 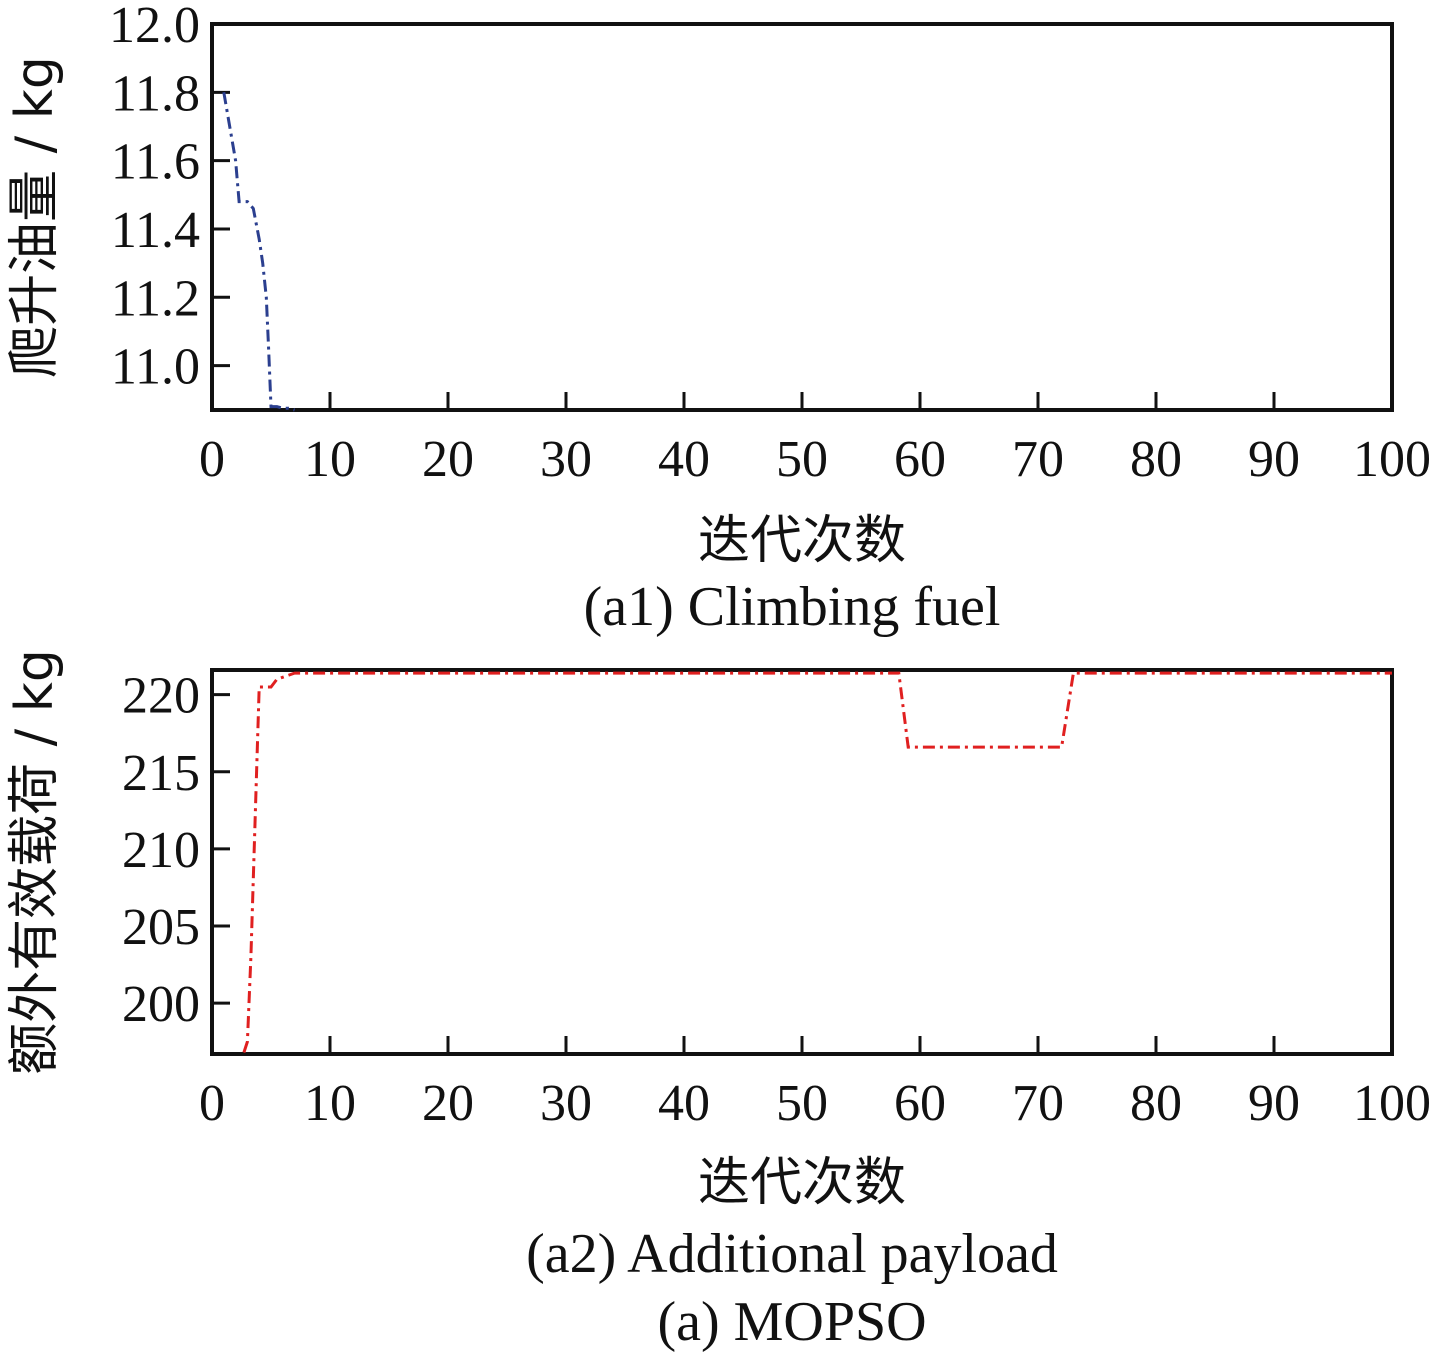 I want to click on series-line, so click(x=259, y=252).